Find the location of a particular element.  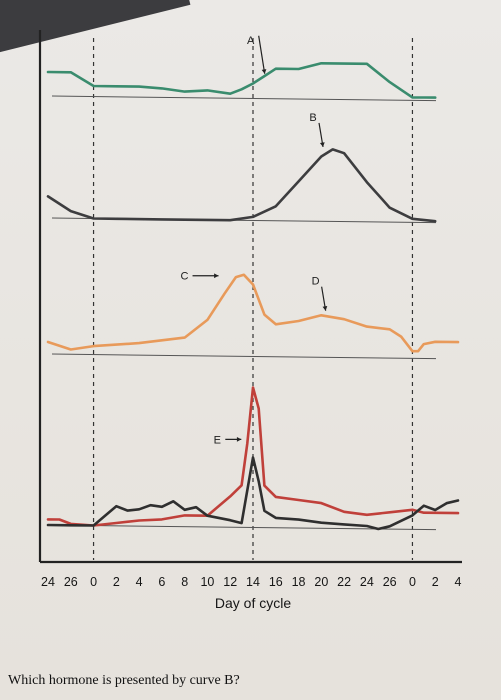

x-tick-label: 14 is located at coordinates (253, 582).